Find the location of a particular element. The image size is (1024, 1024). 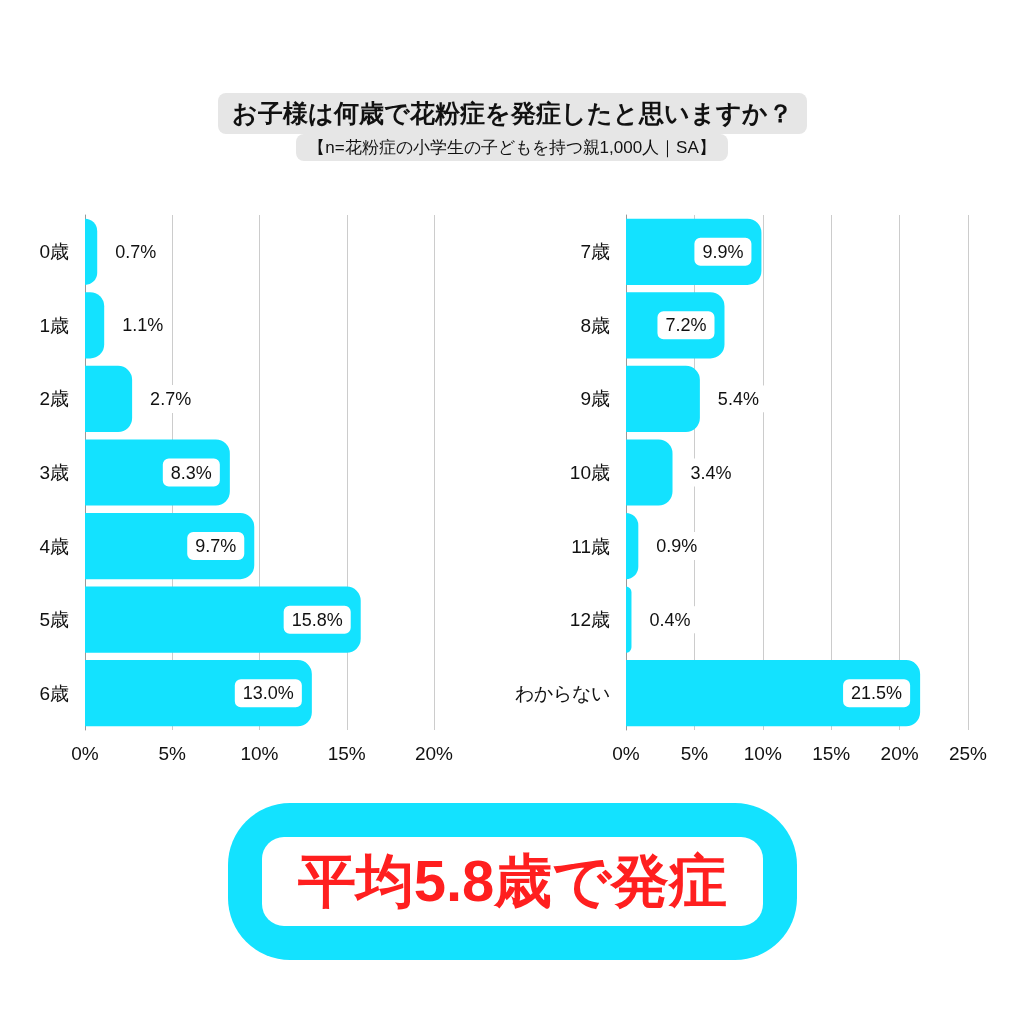

y-tick-label: 7歳 is located at coordinates (595, 252).